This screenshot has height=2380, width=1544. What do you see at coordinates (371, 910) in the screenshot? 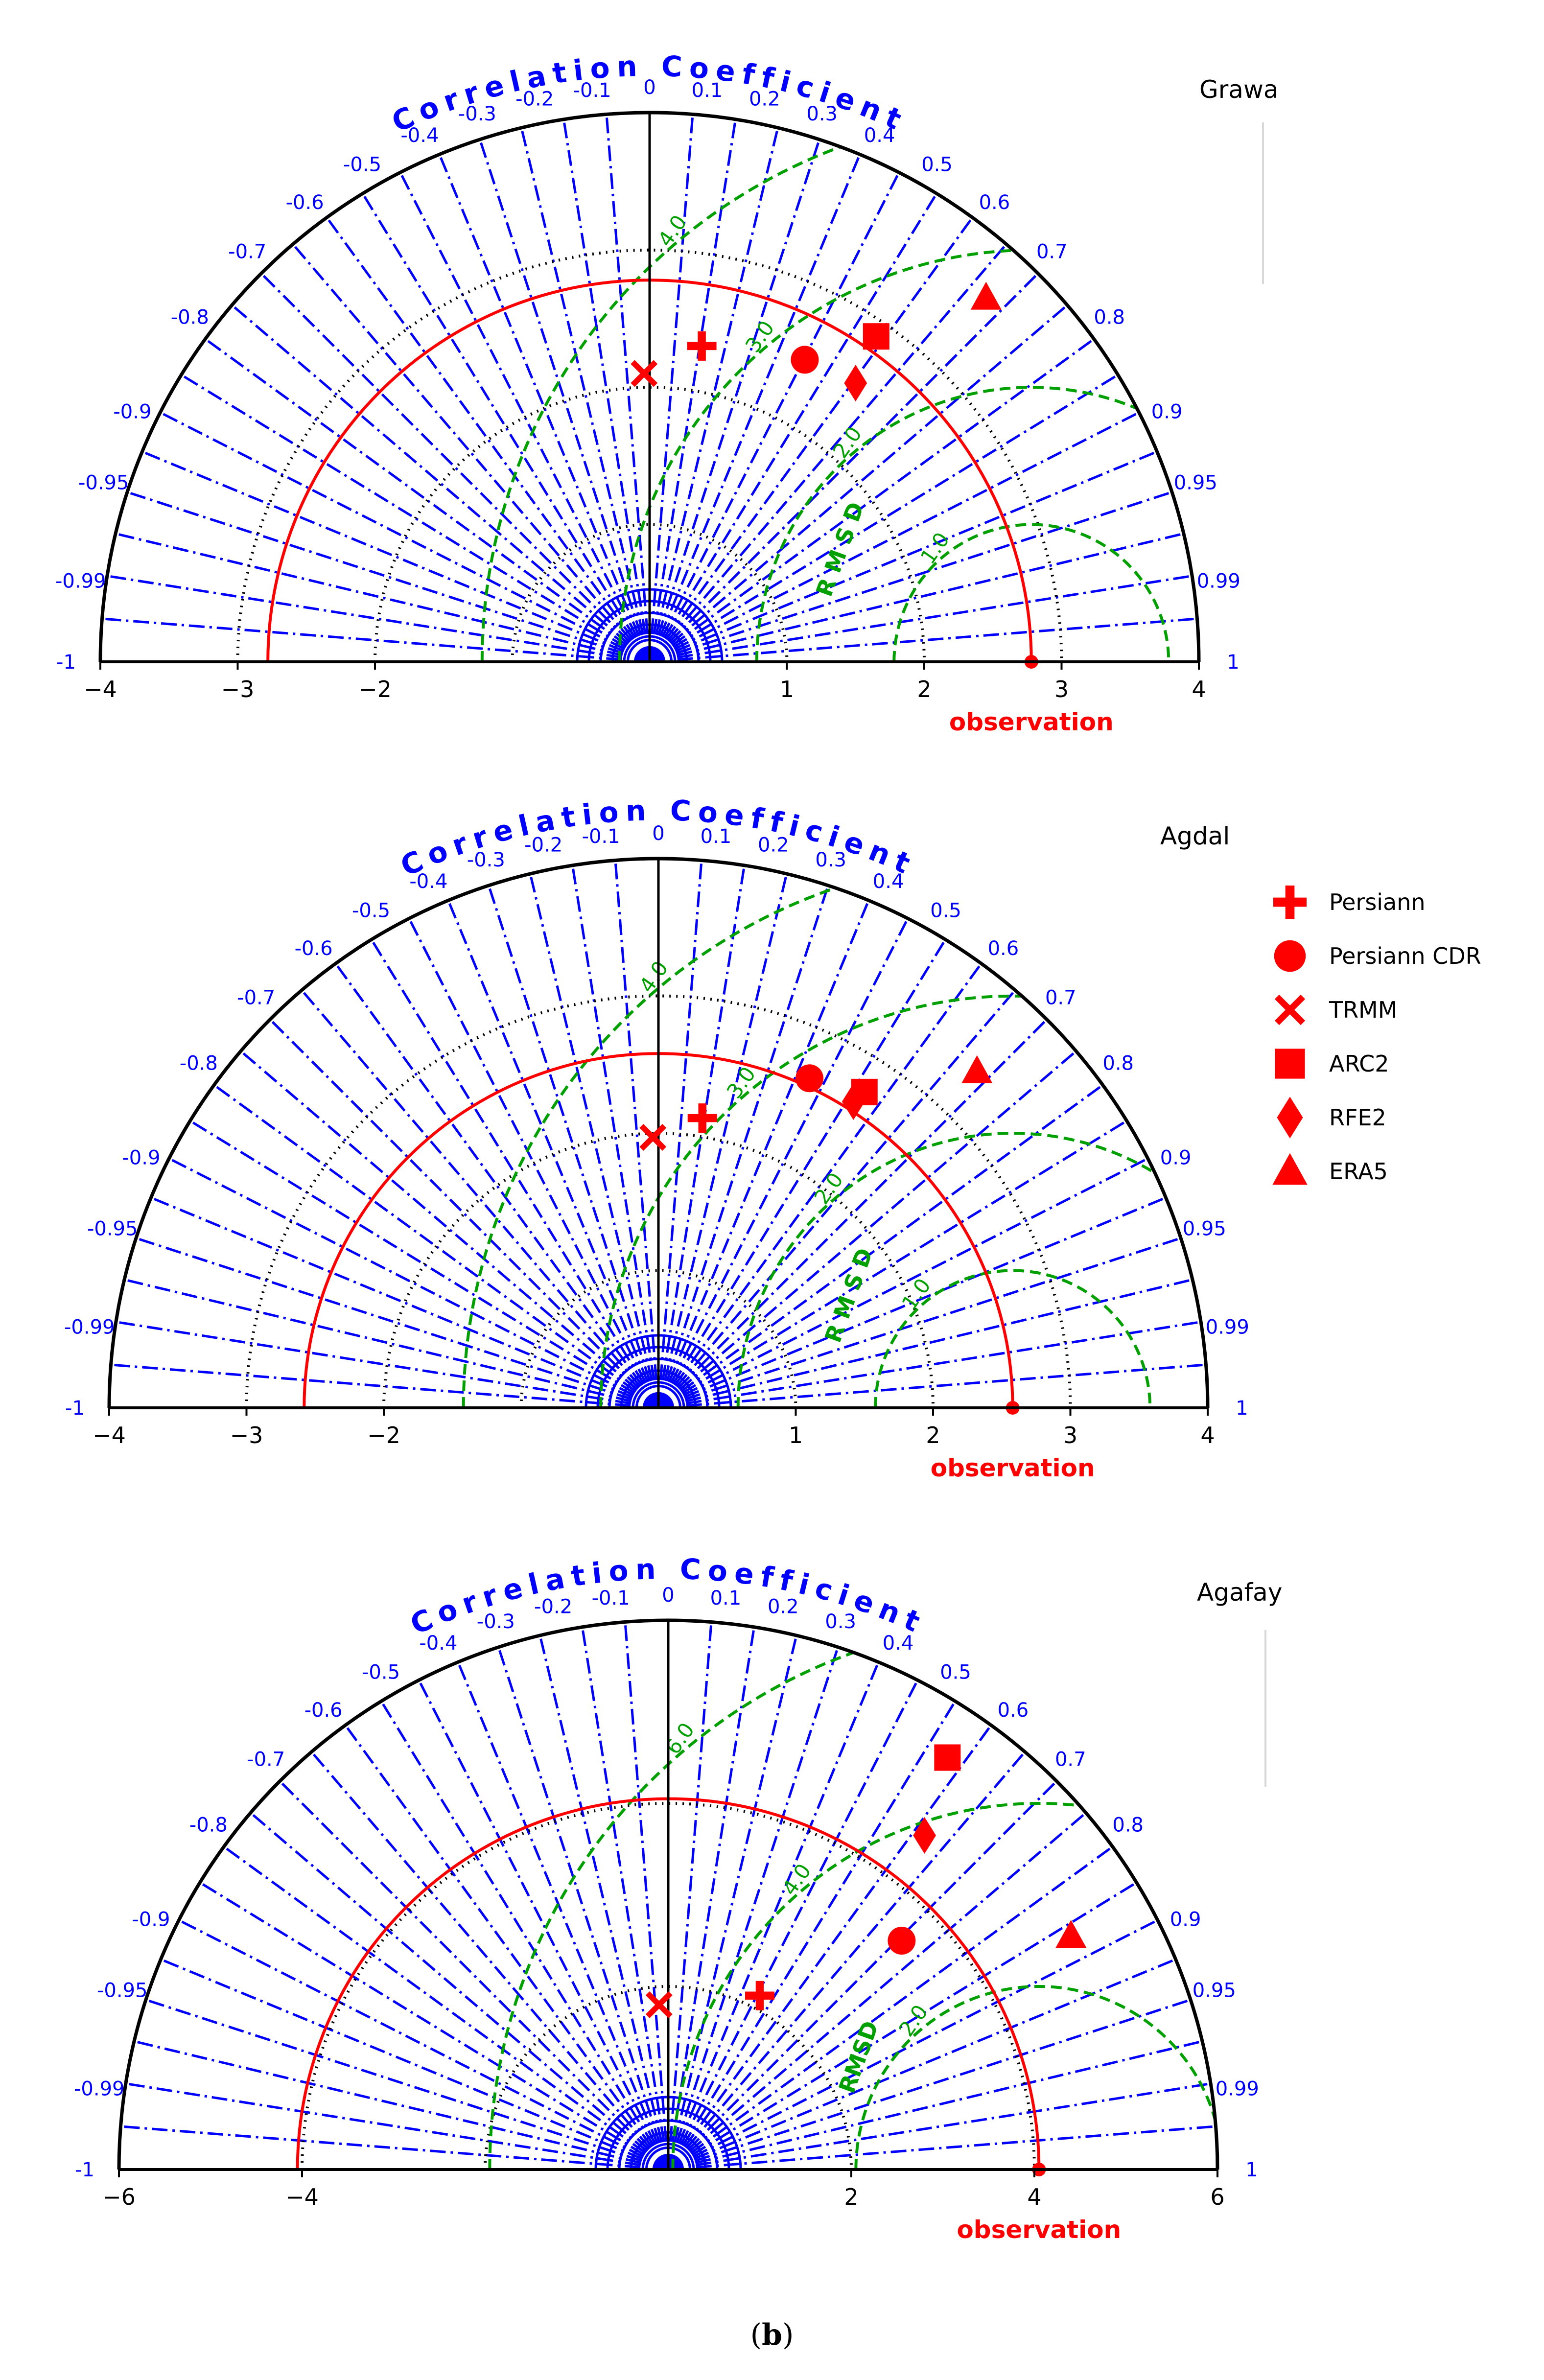
I see `correlation-tick-label: -0.5` at bounding box center [371, 910].